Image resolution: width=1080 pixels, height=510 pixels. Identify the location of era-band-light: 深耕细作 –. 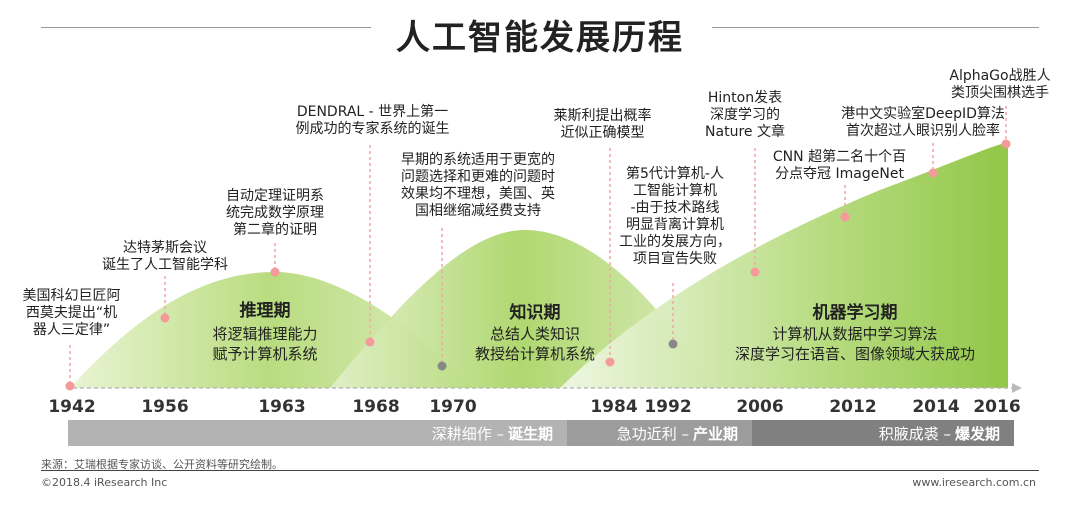
(467, 433).